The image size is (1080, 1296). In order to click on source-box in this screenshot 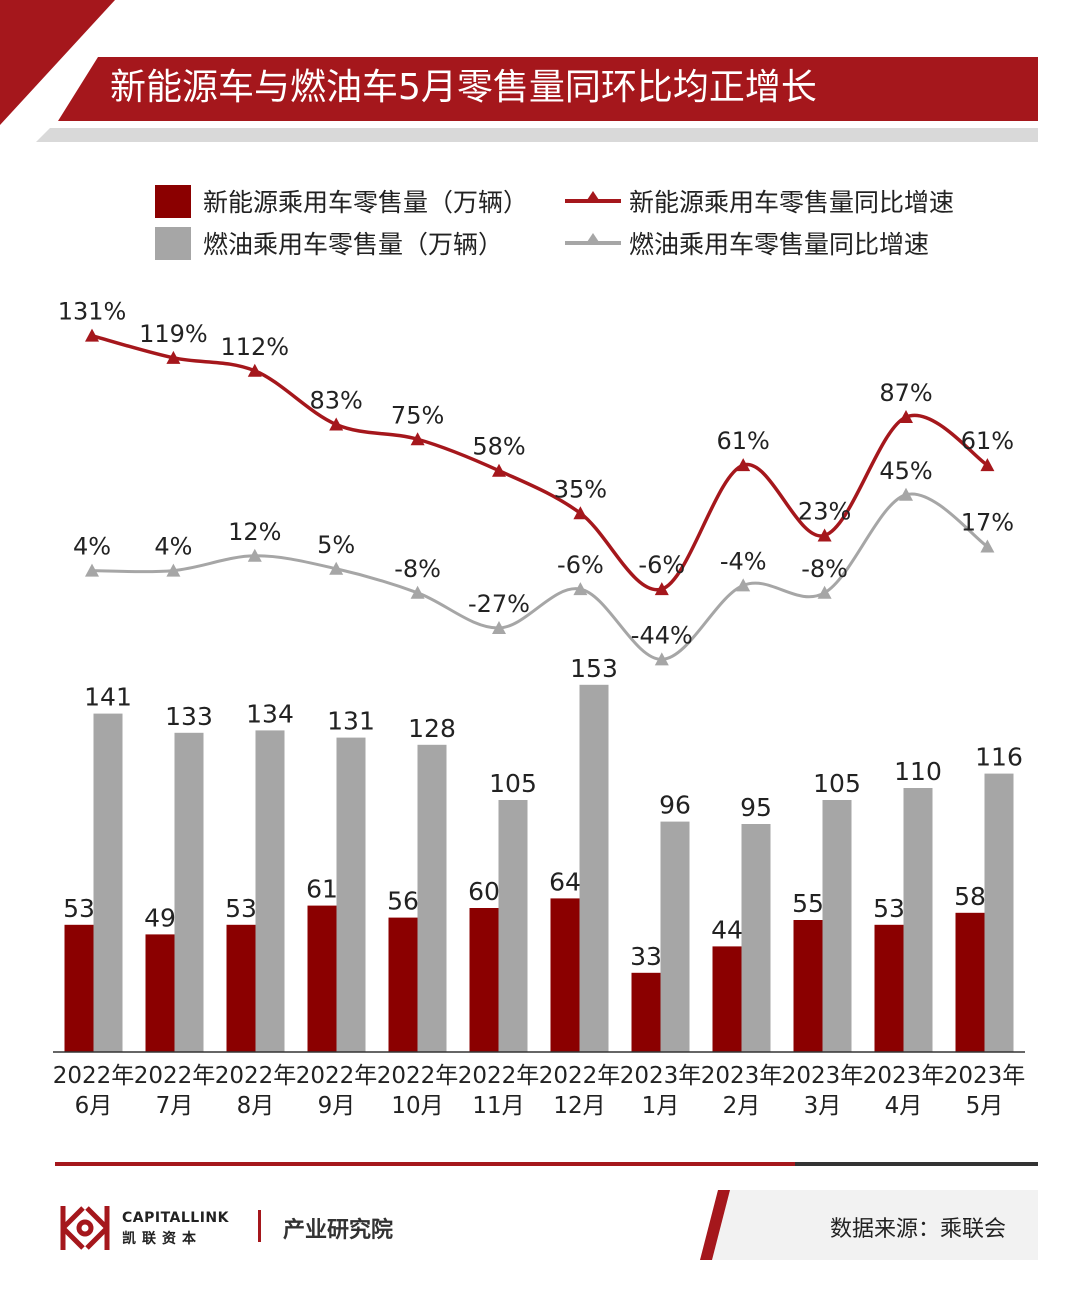, I will do `click(869, 1225)`.